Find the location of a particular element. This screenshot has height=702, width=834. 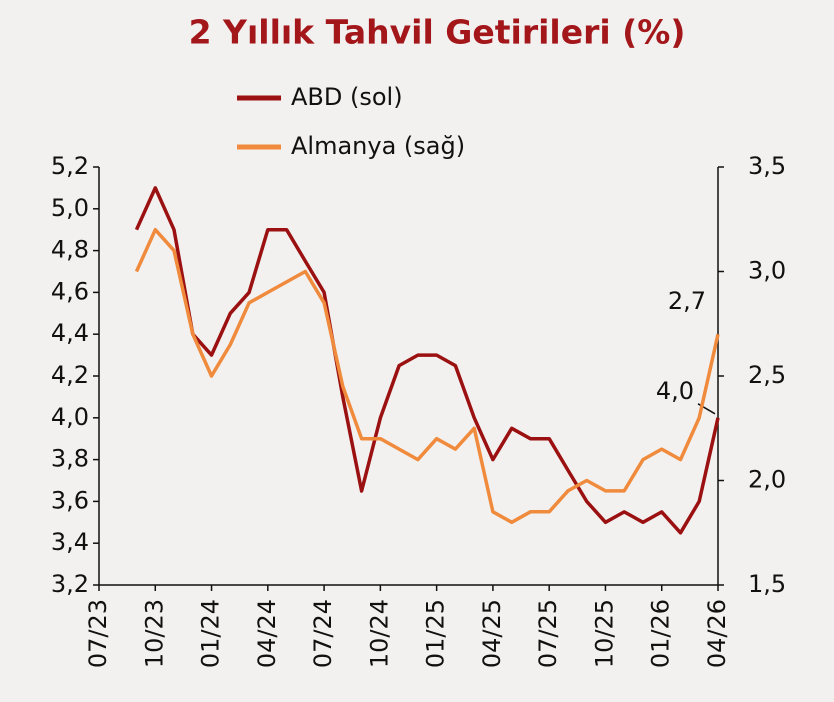

x-tick-label: 01/25 is located at coordinates (436, 633).